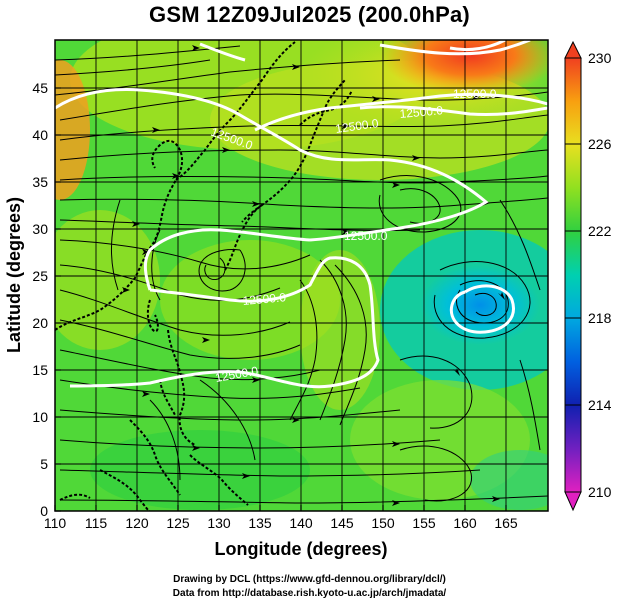 This screenshot has height=605, width=619. Describe the element at coordinates (600, 144) in the screenshot. I see `colorbar-tick-label: 226` at that location.